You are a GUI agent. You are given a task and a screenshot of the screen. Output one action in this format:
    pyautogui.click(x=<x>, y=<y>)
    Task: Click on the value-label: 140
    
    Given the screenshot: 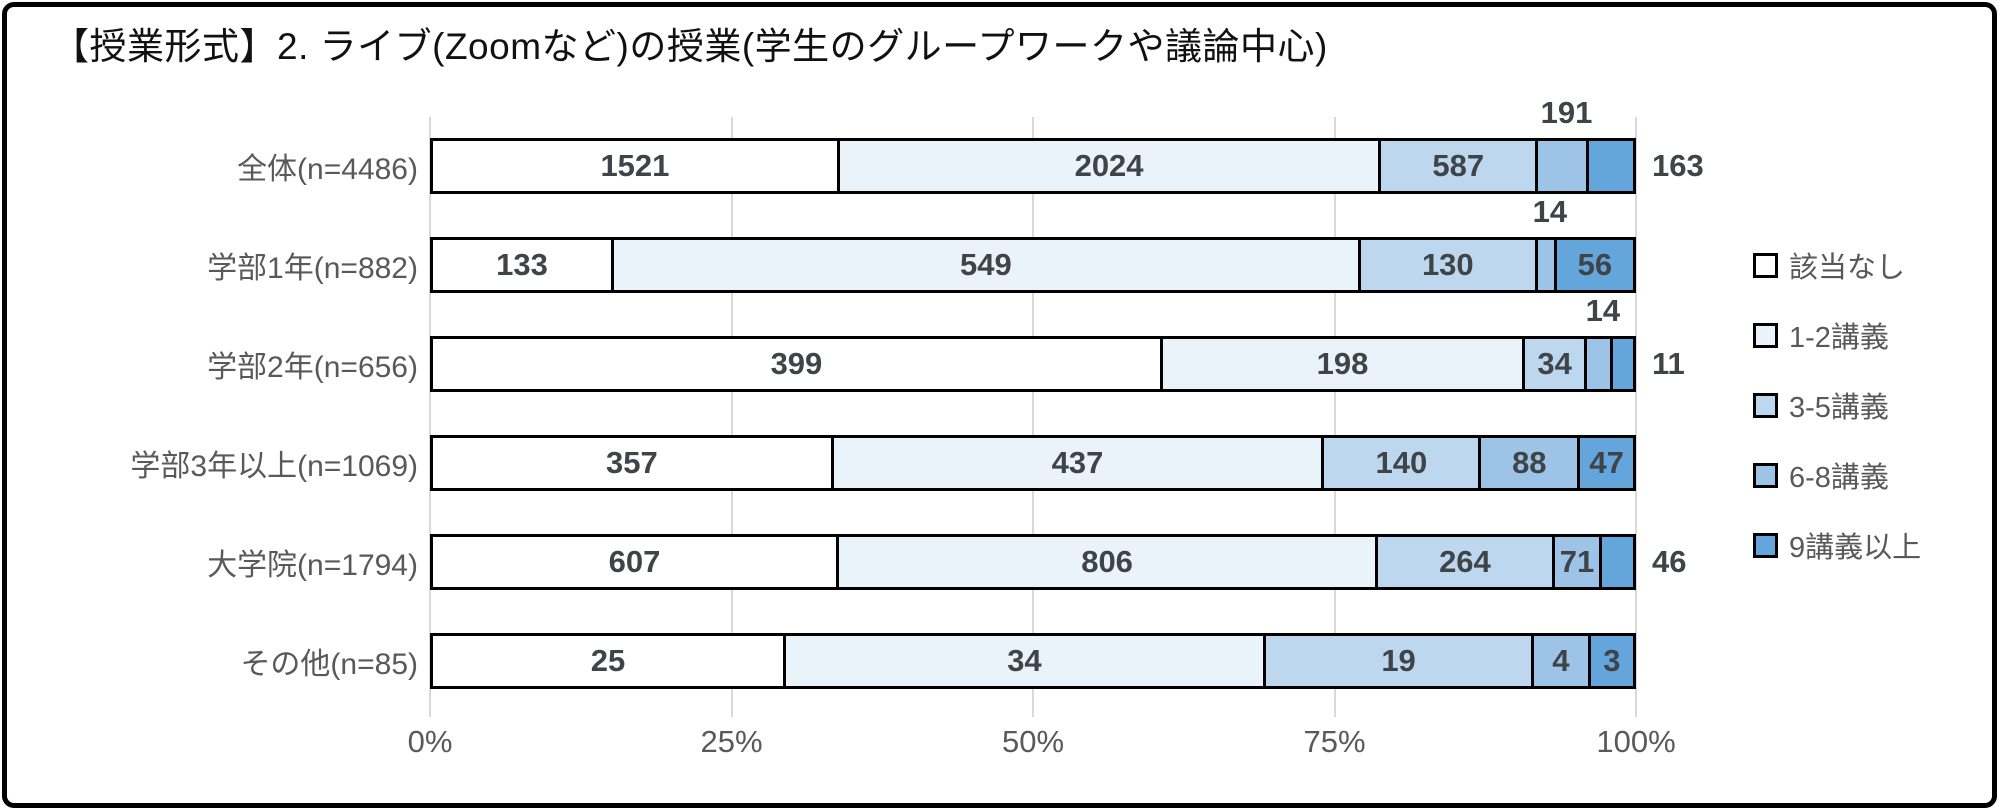 What is the action you would take?
    pyautogui.click(x=1401, y=462)
    